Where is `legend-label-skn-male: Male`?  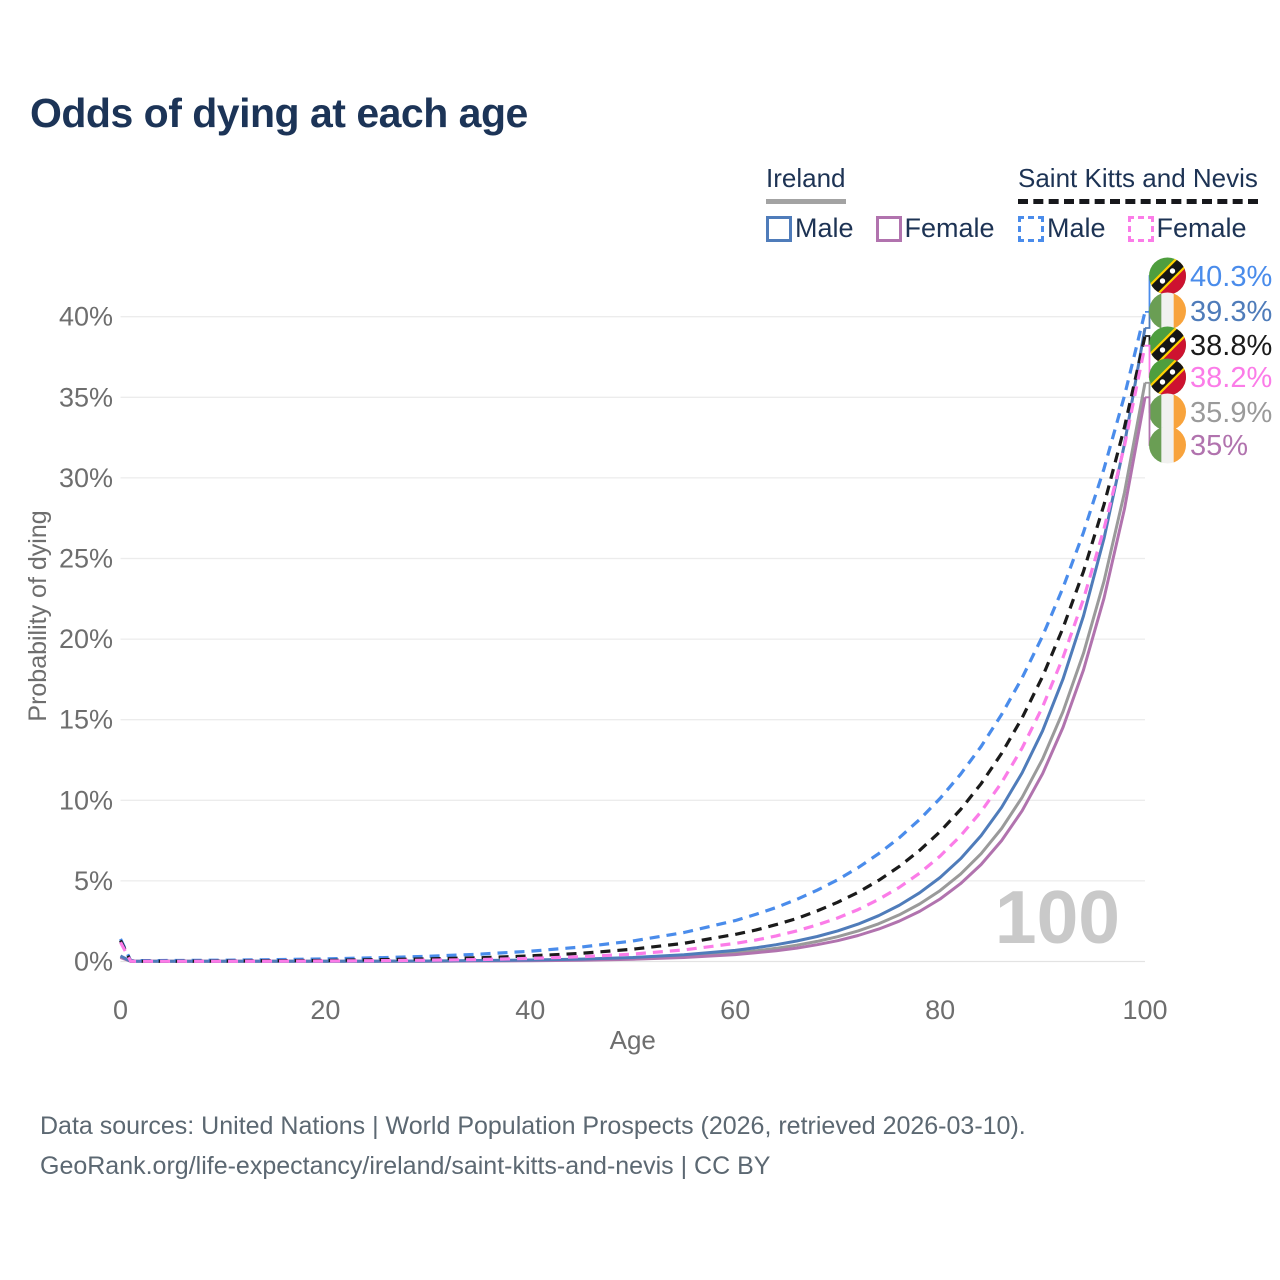
legend-label-skn-male: Male is located at coordinates (1076, 228).